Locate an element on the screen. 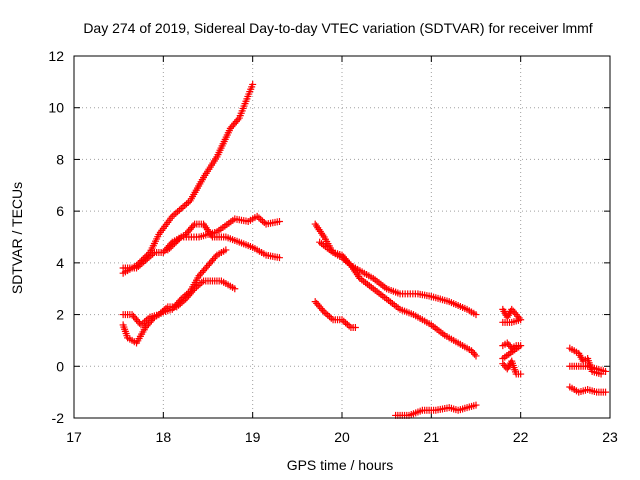 The height and width of the screenshot is (480, 640). y-tick-label: 6 is located at coordinates (60, 211).